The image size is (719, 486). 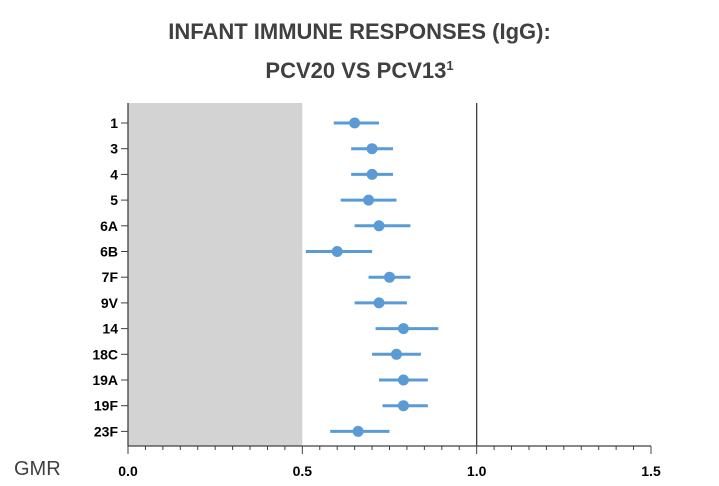 What do you see at coordinates (379, 303) in the screenshot?
I see `gmr-point-9v` at bounding box center [379, 303].